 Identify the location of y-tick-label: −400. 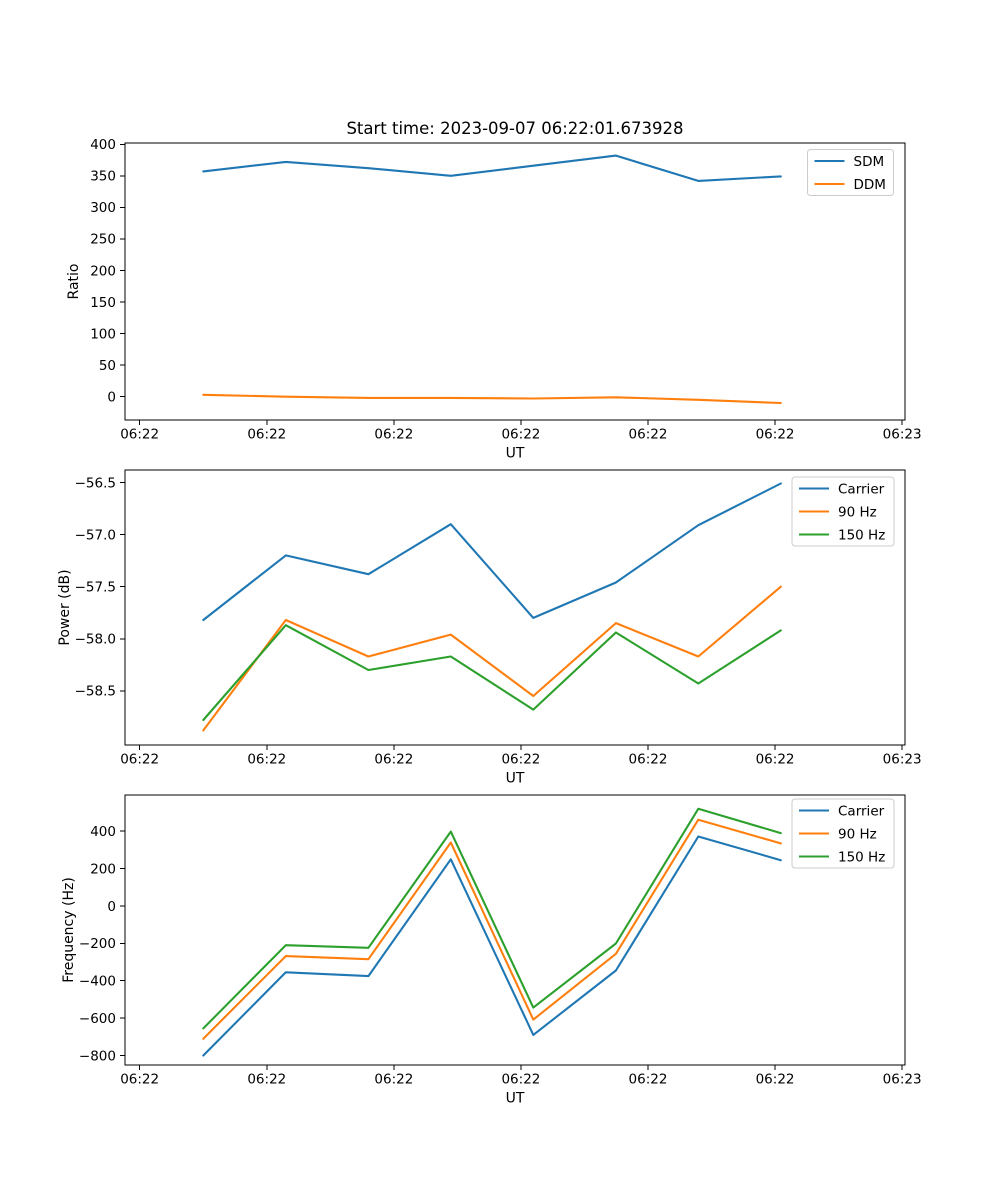
(97, 982).